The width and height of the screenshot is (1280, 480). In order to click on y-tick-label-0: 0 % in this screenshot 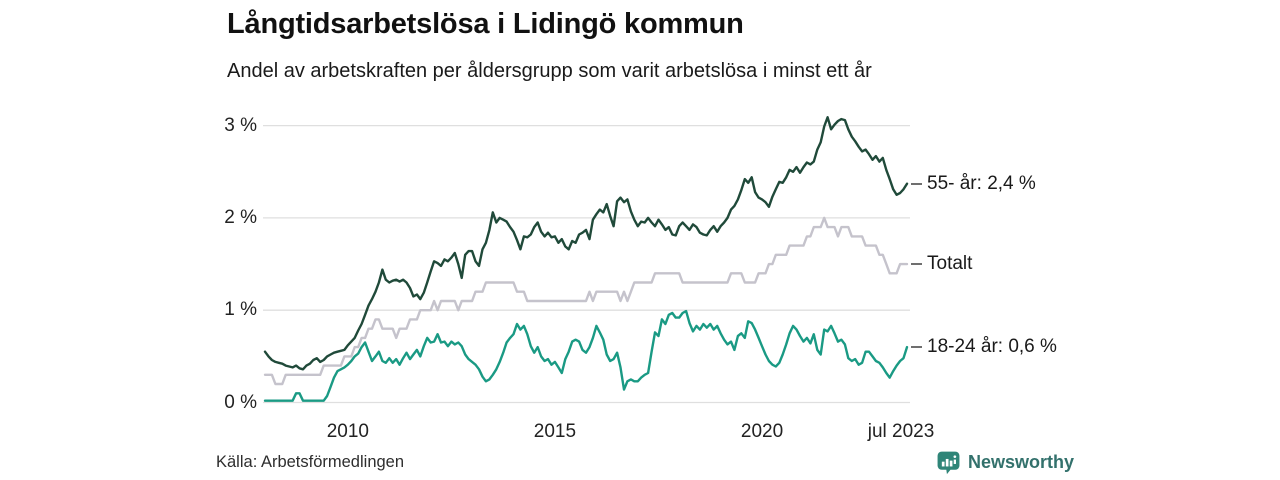, I will do `click(240, 402)`.